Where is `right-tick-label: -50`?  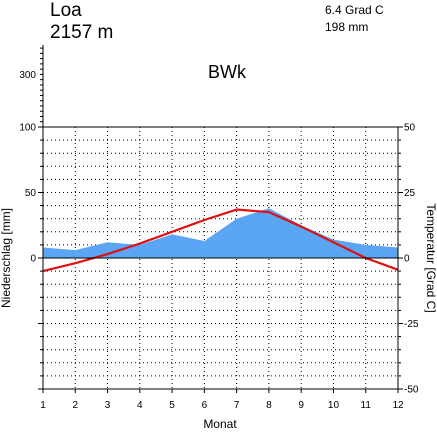
right-tick-label: -50 is located at coordinates (411, 390).